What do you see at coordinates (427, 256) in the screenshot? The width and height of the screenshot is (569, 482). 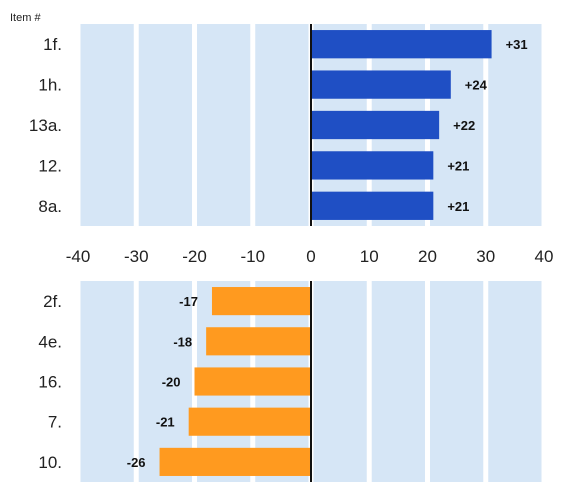 I see `x-tick-label-6: 20` at bounding box center [427, 256].